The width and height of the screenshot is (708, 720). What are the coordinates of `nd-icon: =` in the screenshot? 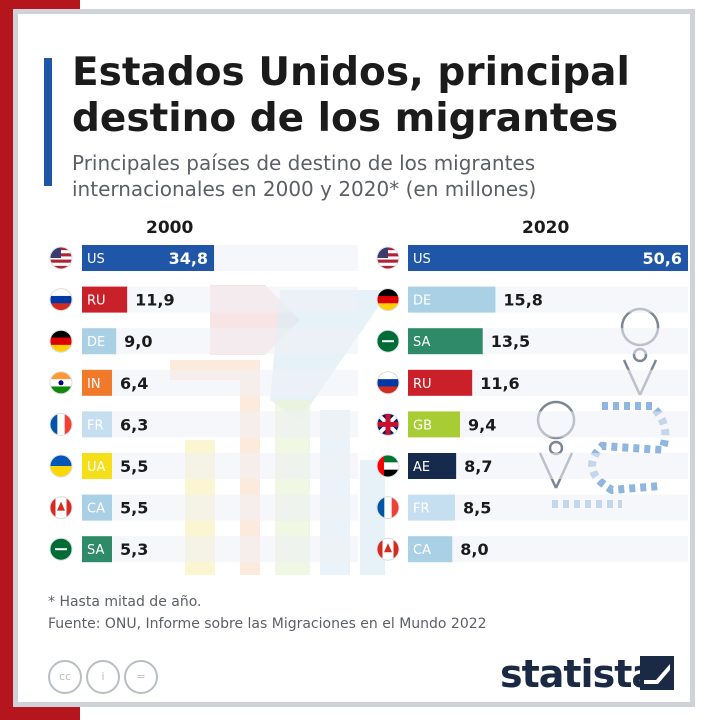 It's located at (141, 677).